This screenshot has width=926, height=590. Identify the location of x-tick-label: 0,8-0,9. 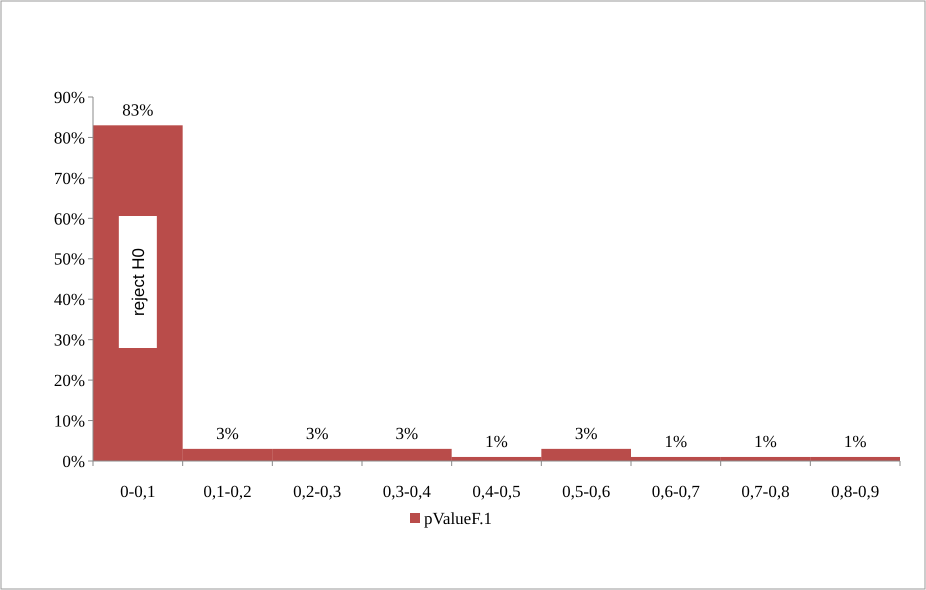
(855, 491).